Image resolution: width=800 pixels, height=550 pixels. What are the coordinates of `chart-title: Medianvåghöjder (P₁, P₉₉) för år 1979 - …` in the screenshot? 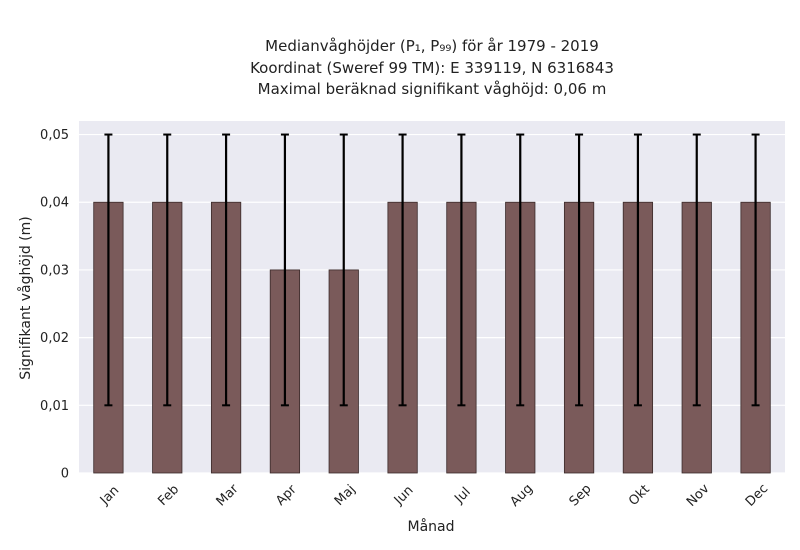 It's located at (432, 67).